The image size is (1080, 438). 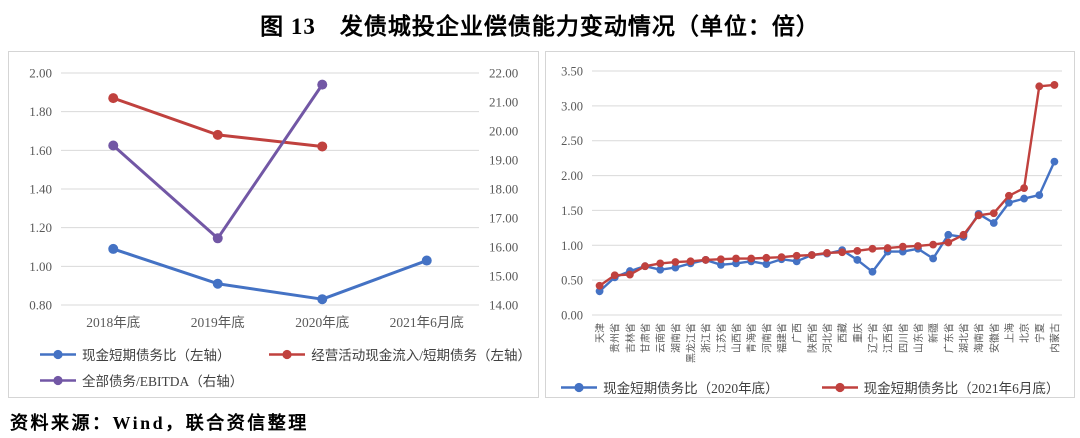 What do you see at coordinates (503, 160) in the screenshot?
I see `svg-text: 19.00` at bounding box center [503, 160].